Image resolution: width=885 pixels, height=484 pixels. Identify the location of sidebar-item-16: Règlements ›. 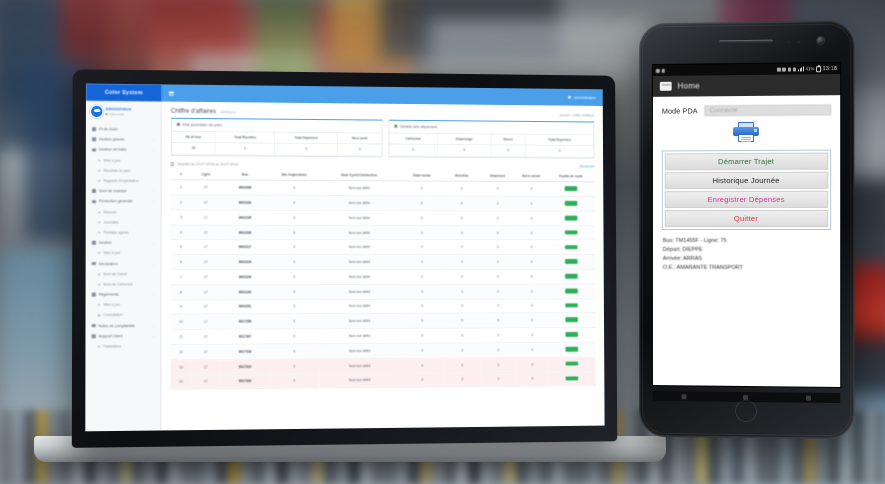
(123, 294).